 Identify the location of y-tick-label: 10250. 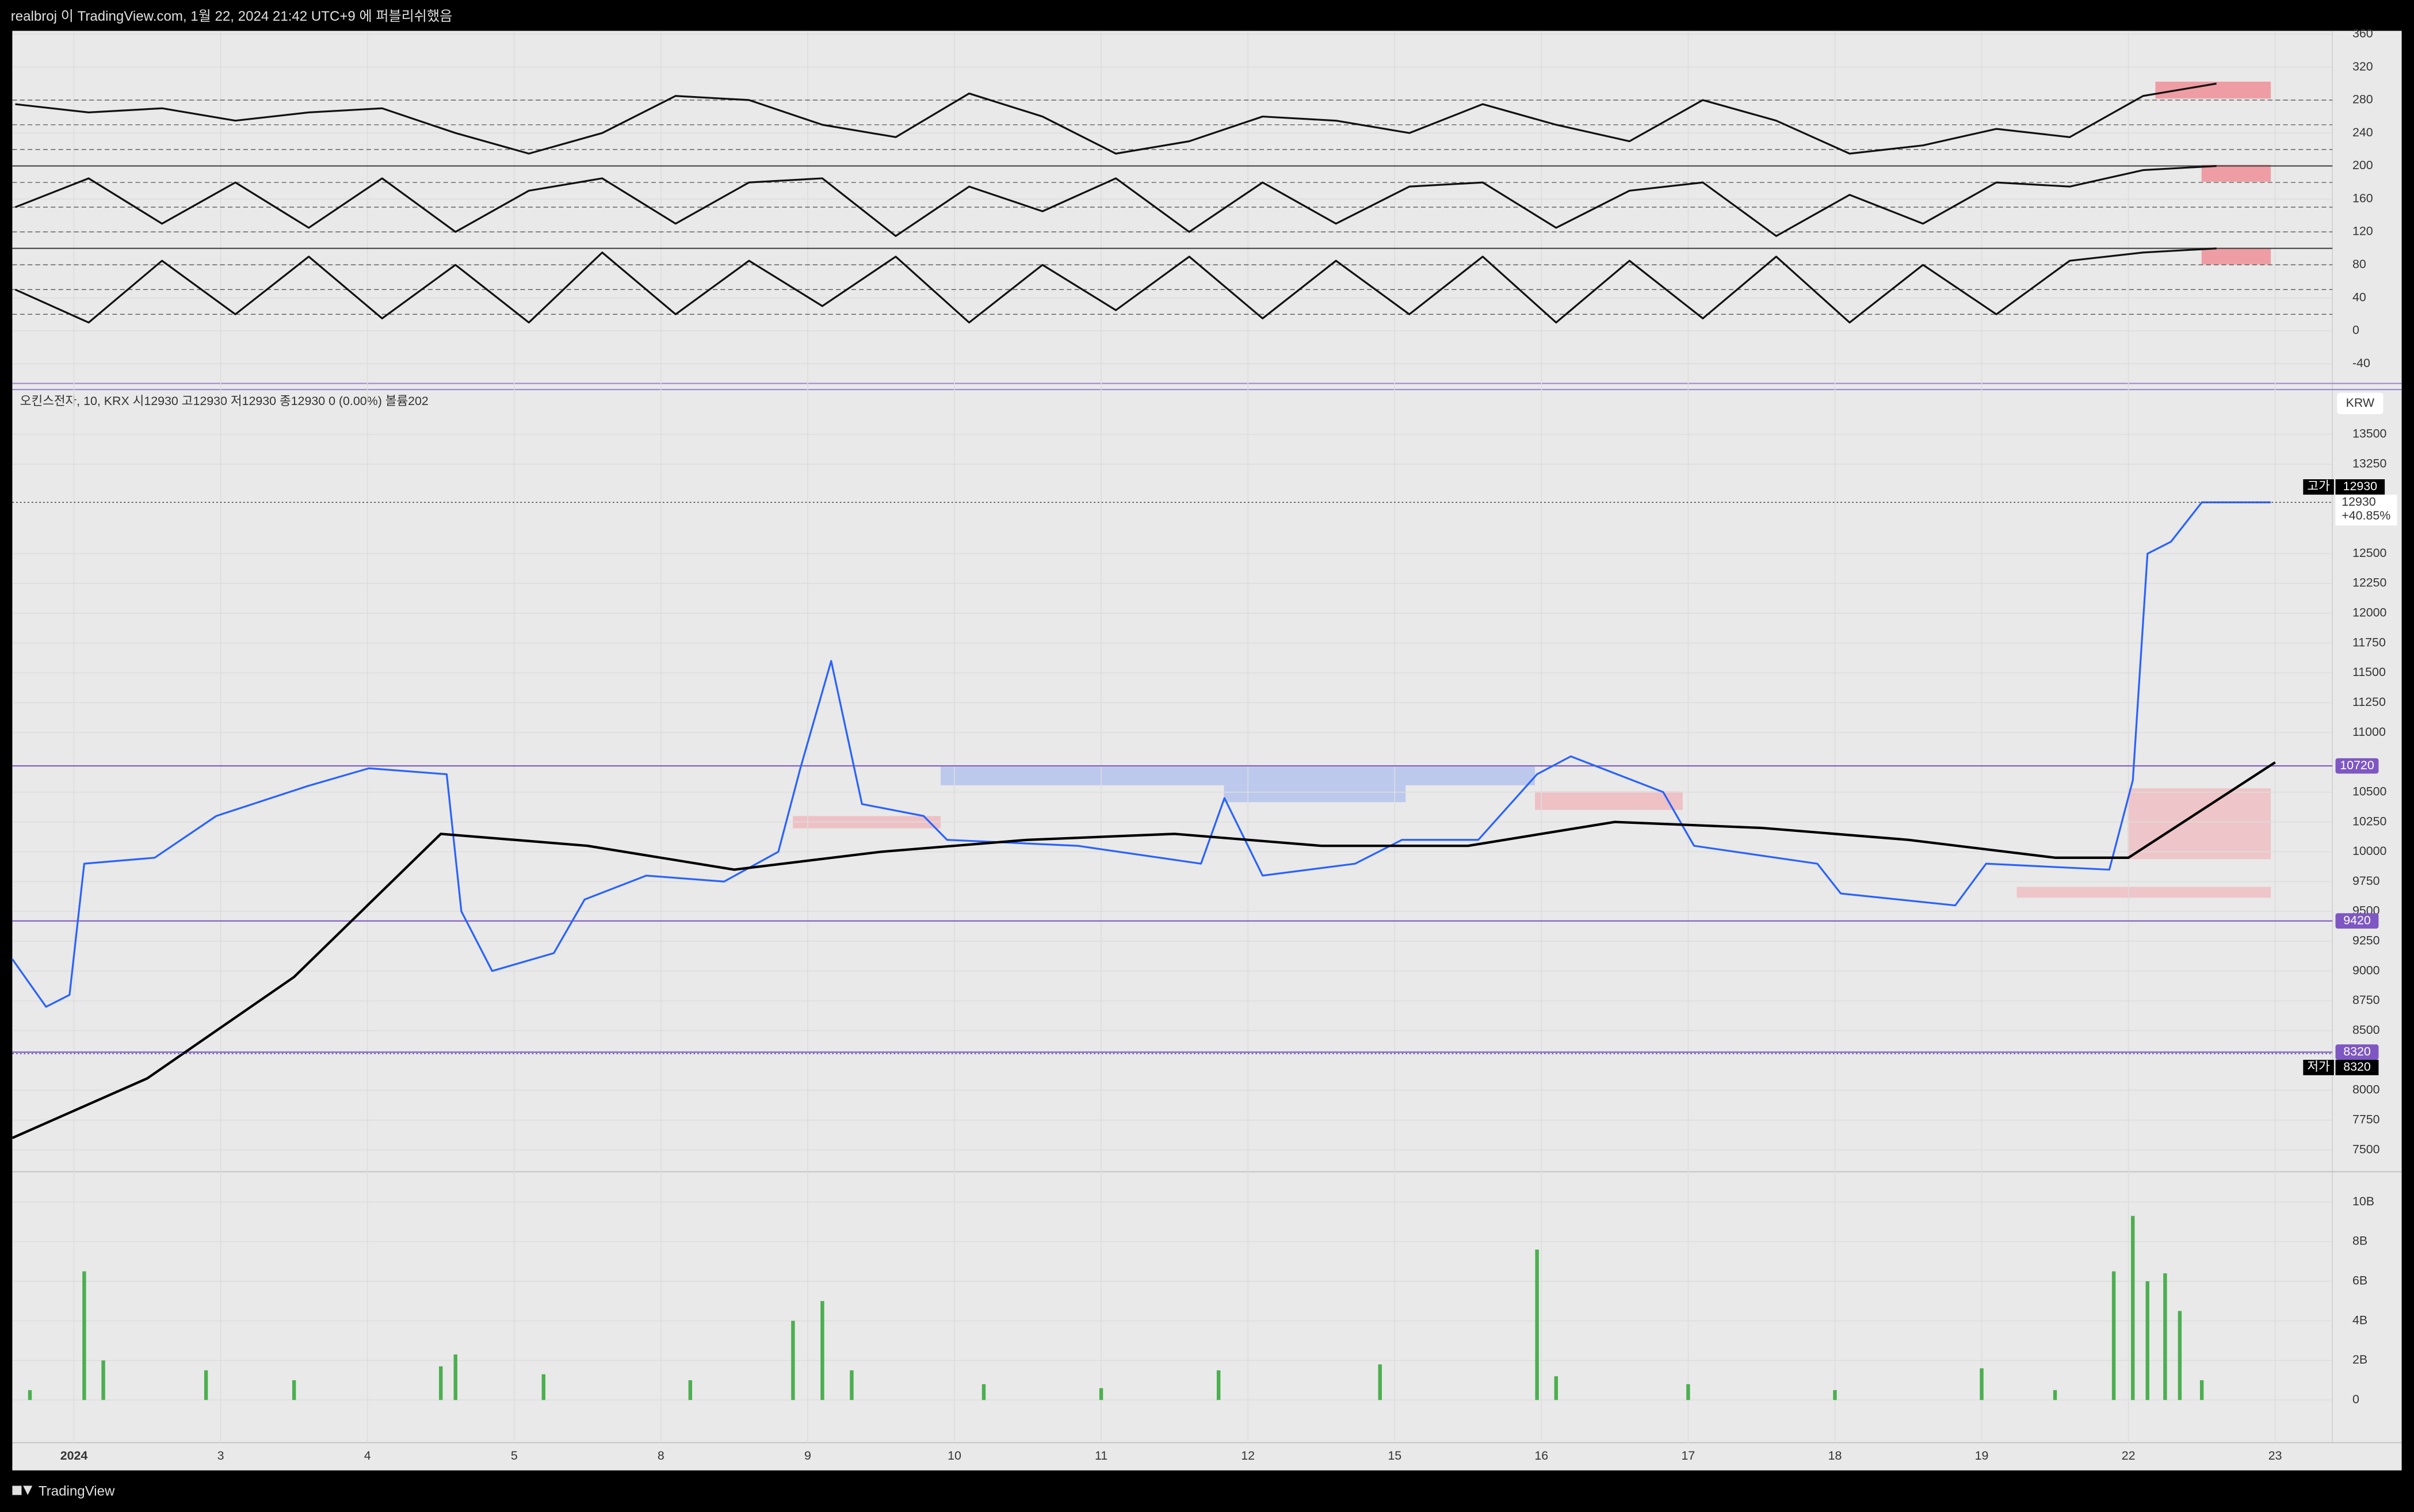
(2369, 821).